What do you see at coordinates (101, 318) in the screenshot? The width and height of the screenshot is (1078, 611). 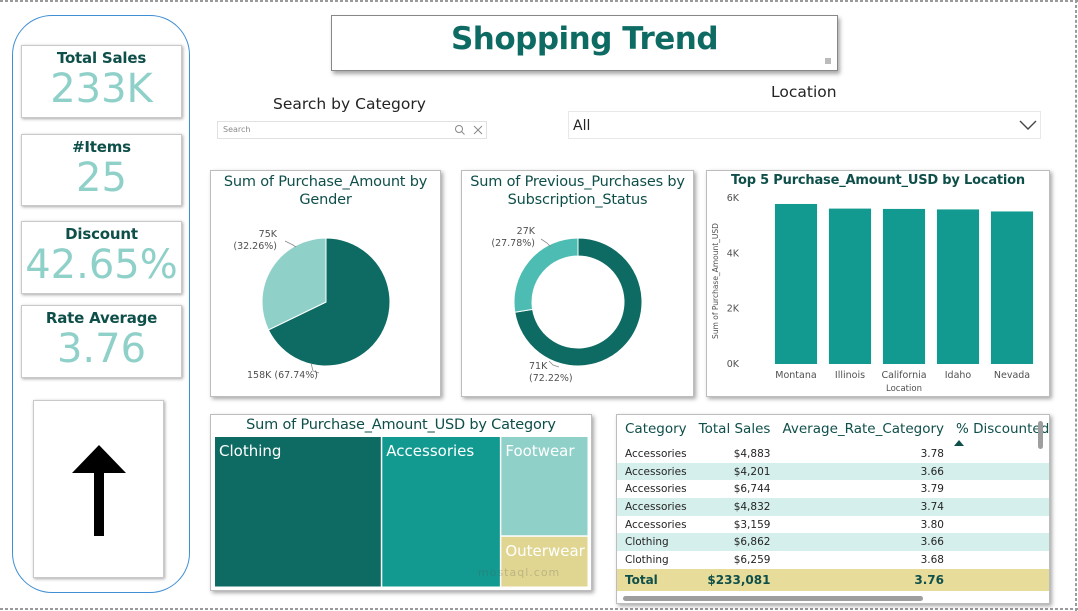 I see `kpi-label: Rate Average` at bounding box center [101, 318].